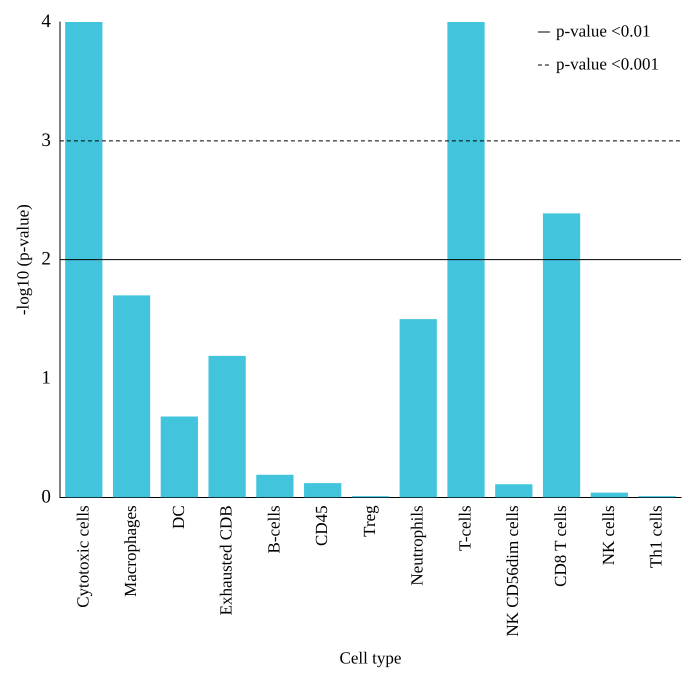  I want to click on y-tick-label: 0, so click(46, 497).